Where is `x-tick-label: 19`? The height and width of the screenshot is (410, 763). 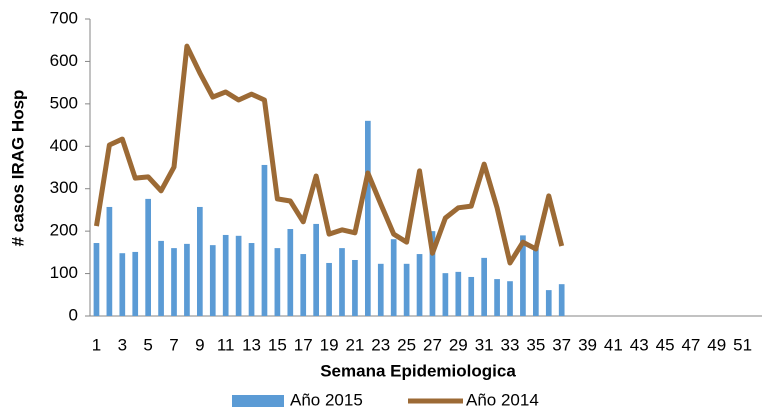
x-tick-label: 19 is located at coordinates (329, 344).